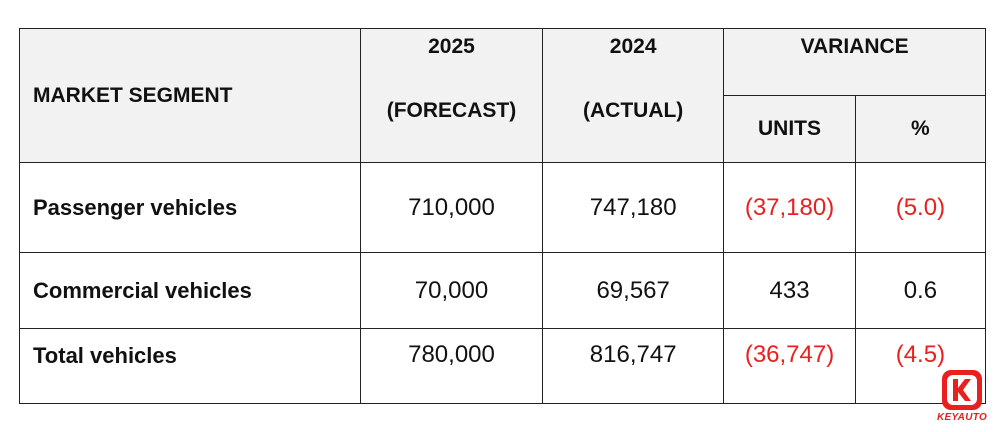 The width and height of the screenshot is (1000, 432). I want to click on variance-units-cell: (37,180), so click(789, 207).